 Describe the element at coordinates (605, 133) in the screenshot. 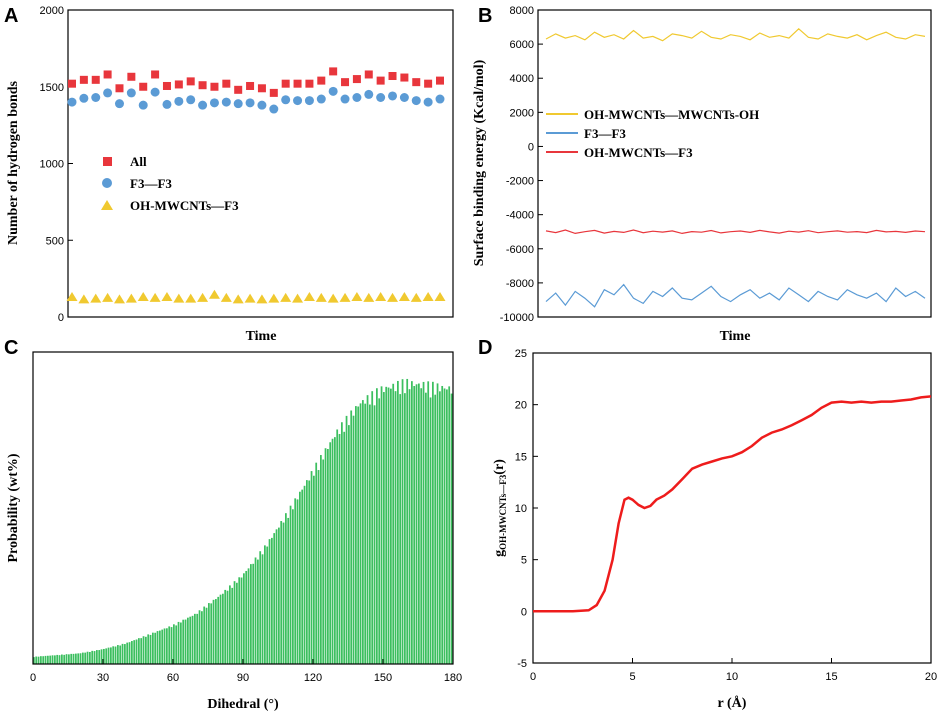

I see `legend-b-f3-f3-label: F3—F3` at that location.